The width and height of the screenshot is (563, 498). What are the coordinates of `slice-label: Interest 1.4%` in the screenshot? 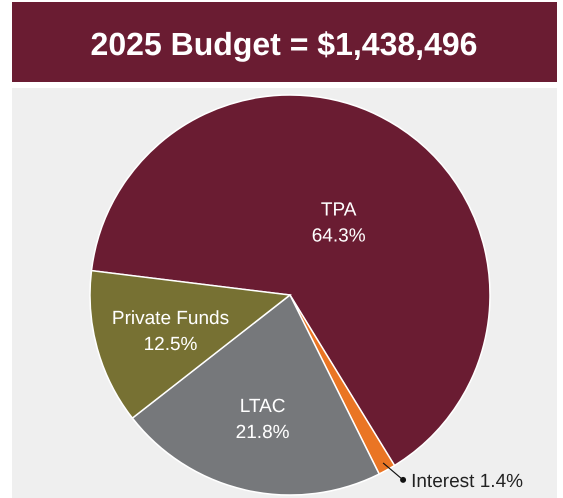 It's located at (467, 481).